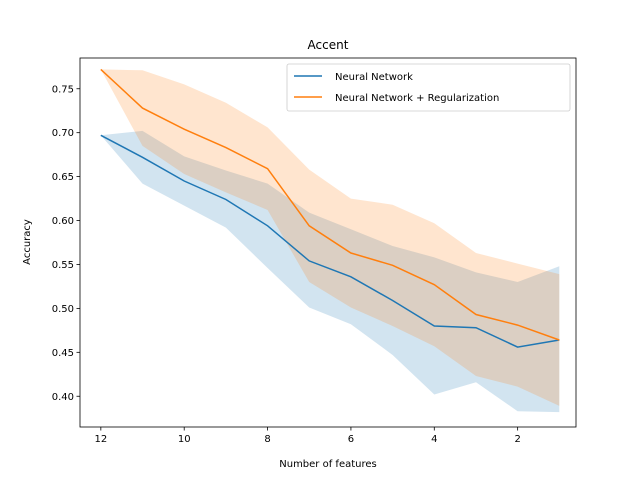 The image size is (640, 480). What do you see at coordinates (517, 439) in the screenshot?
I see `x-tick-label: 2` at bounding box center [517, 439].